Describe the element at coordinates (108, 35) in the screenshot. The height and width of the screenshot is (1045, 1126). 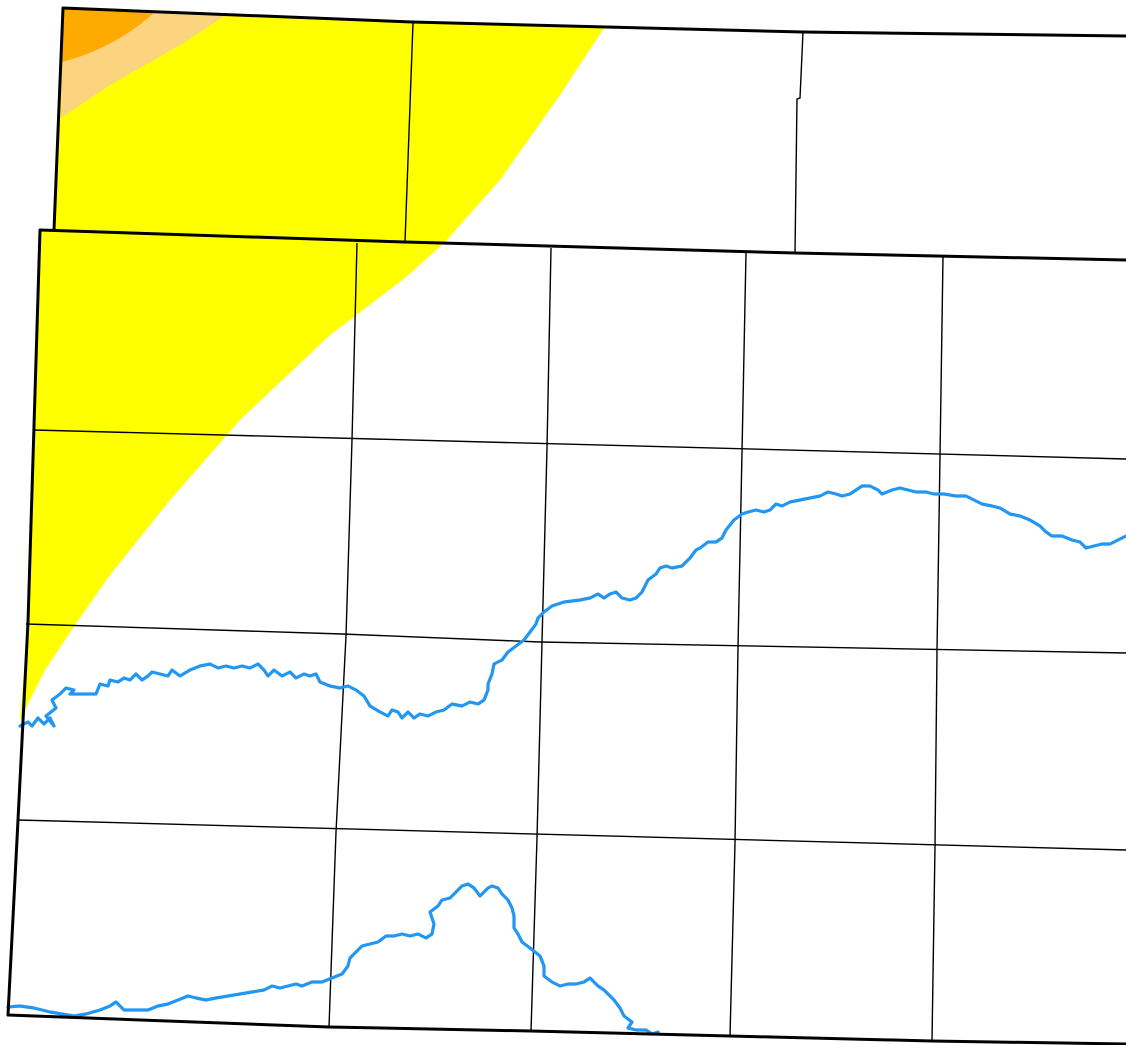
I see `severe-drought-area` at that location.